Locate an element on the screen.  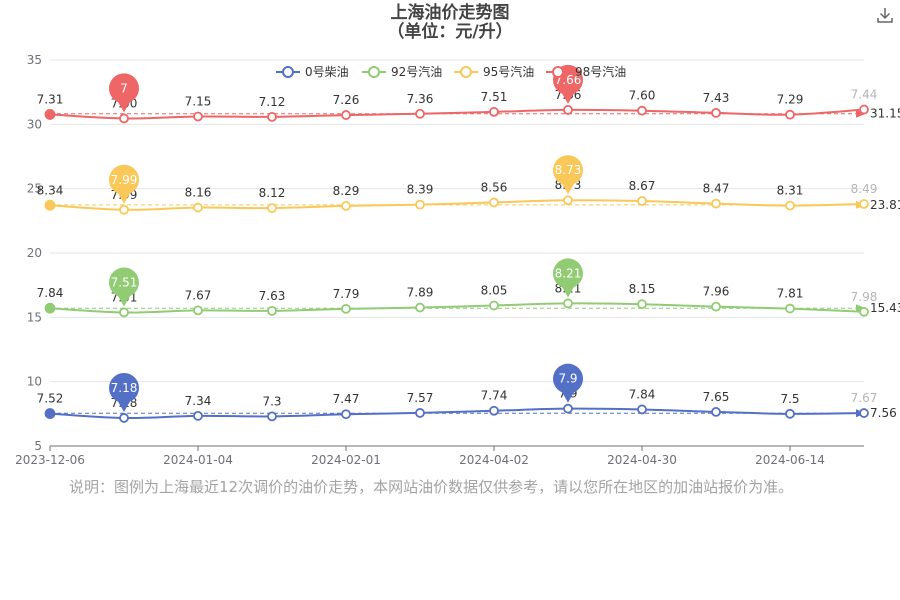
x-tick-label: 2024-01-04 is located at coordinates (198, 460).